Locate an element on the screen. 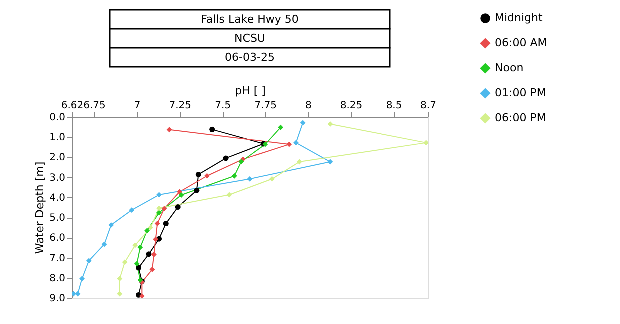 This screenshot has width=620, height=324. y-tick-label: 4.0 is located at coordinates (58, 198).